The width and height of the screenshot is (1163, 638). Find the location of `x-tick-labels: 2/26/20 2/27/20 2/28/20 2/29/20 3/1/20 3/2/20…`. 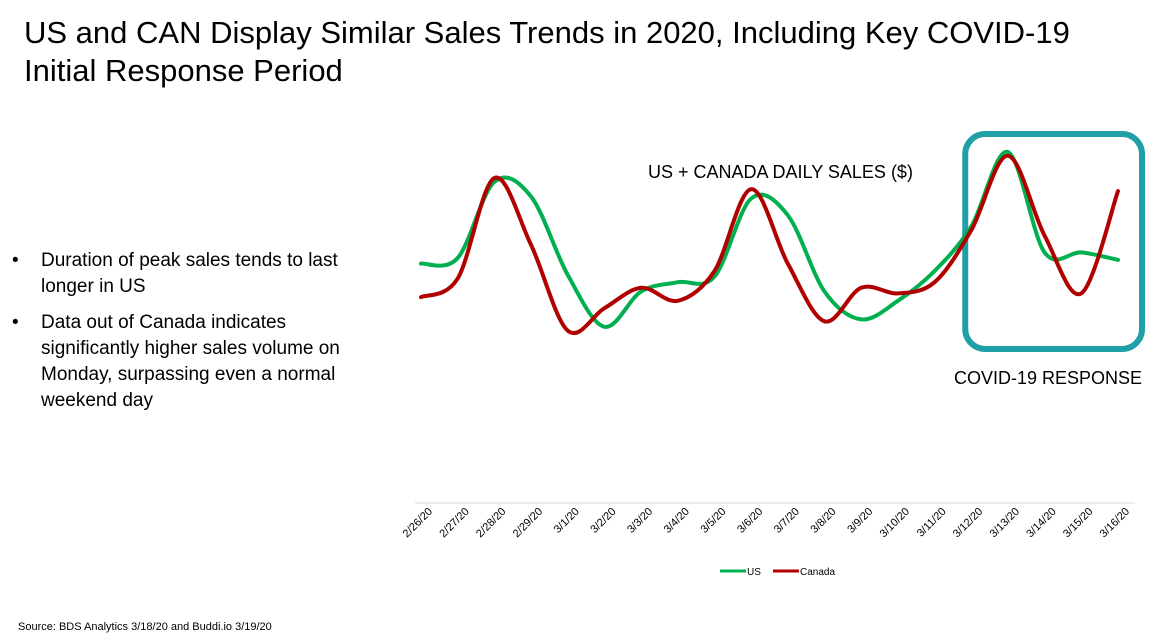

x-tick-labels: 2/26/20 2/27/20 2/28/20 2/29/20 3/1/20 3/2/20… is located at coordinates (766, 523).